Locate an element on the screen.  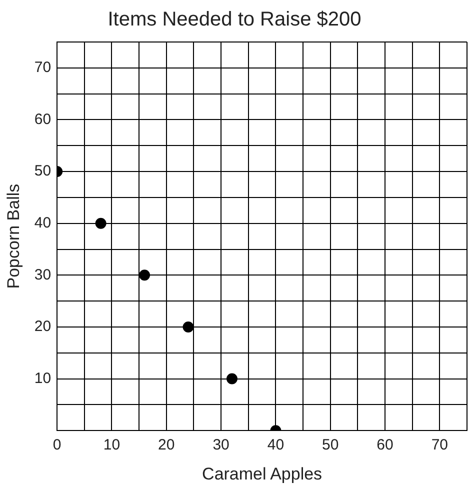
y-tick-label: 40 is located at coordinates (43, 223).